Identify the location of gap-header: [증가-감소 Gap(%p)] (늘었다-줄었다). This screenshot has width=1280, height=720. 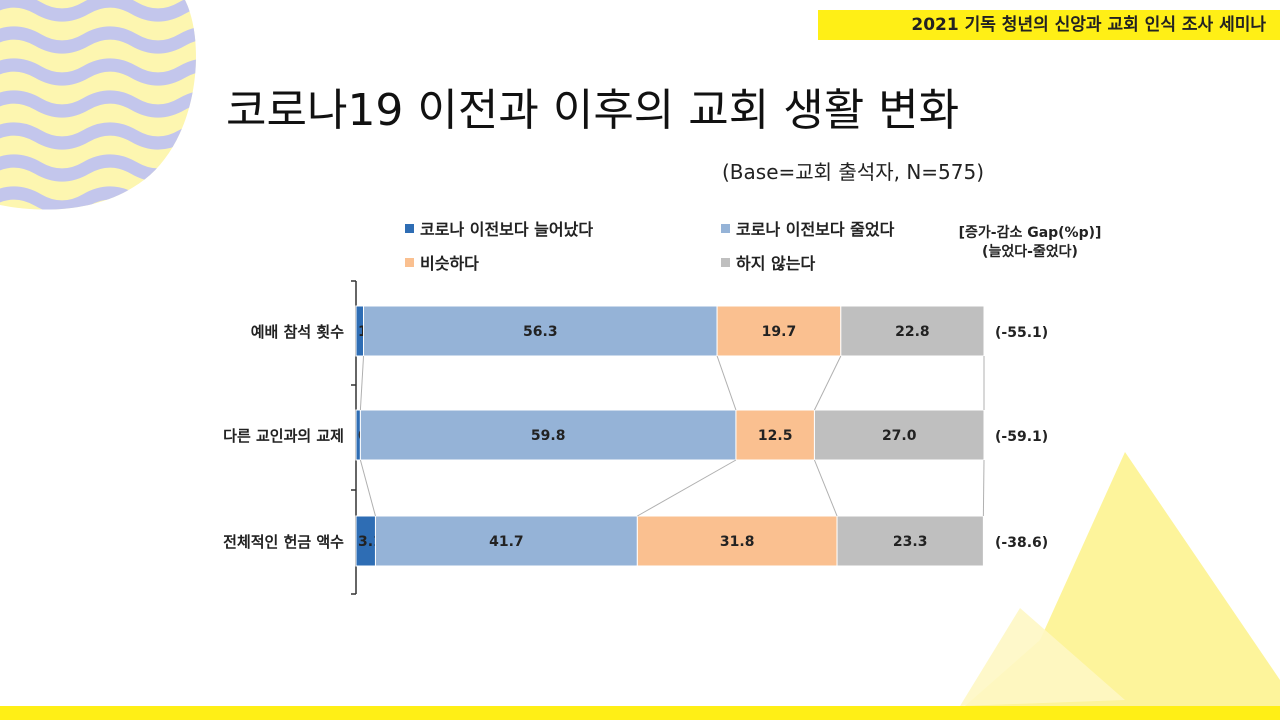
(1030, 243).